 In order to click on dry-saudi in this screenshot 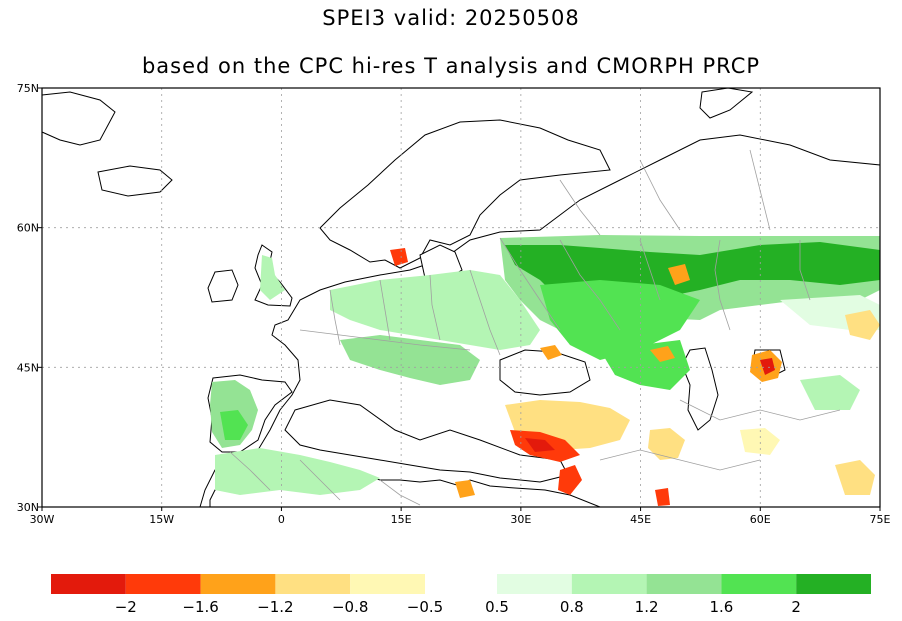, I will do `click(662, 497)`.